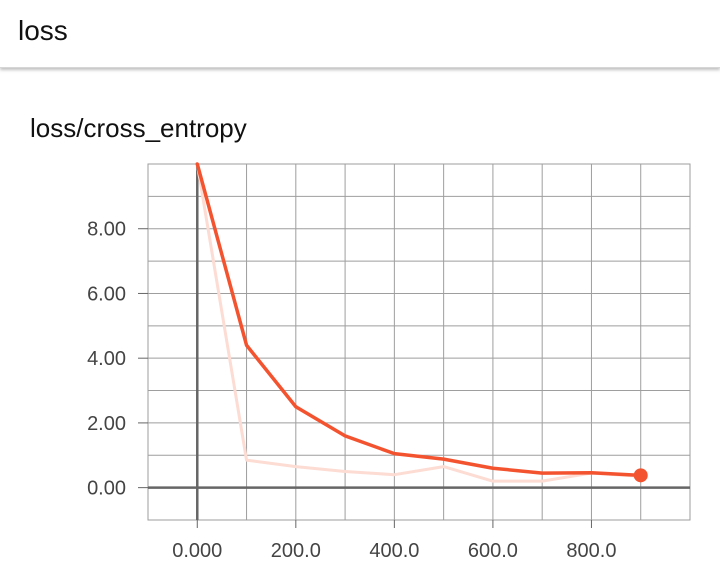 The width and height of the screenshot is (720, 566). Describe the element at coordinates (106, 359) in the screenshot. I see `y-tick-label: 4.00` at that location.